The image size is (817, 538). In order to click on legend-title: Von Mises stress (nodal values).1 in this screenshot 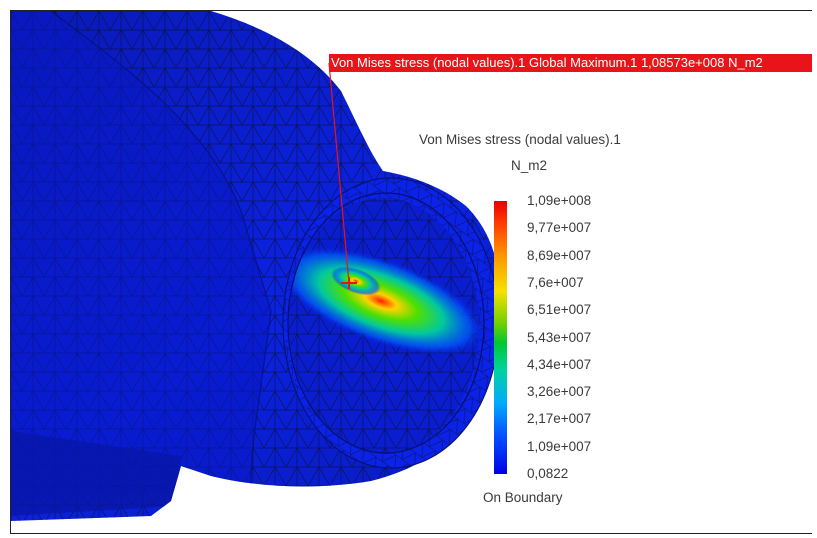, I will do `click(520, 139)`.